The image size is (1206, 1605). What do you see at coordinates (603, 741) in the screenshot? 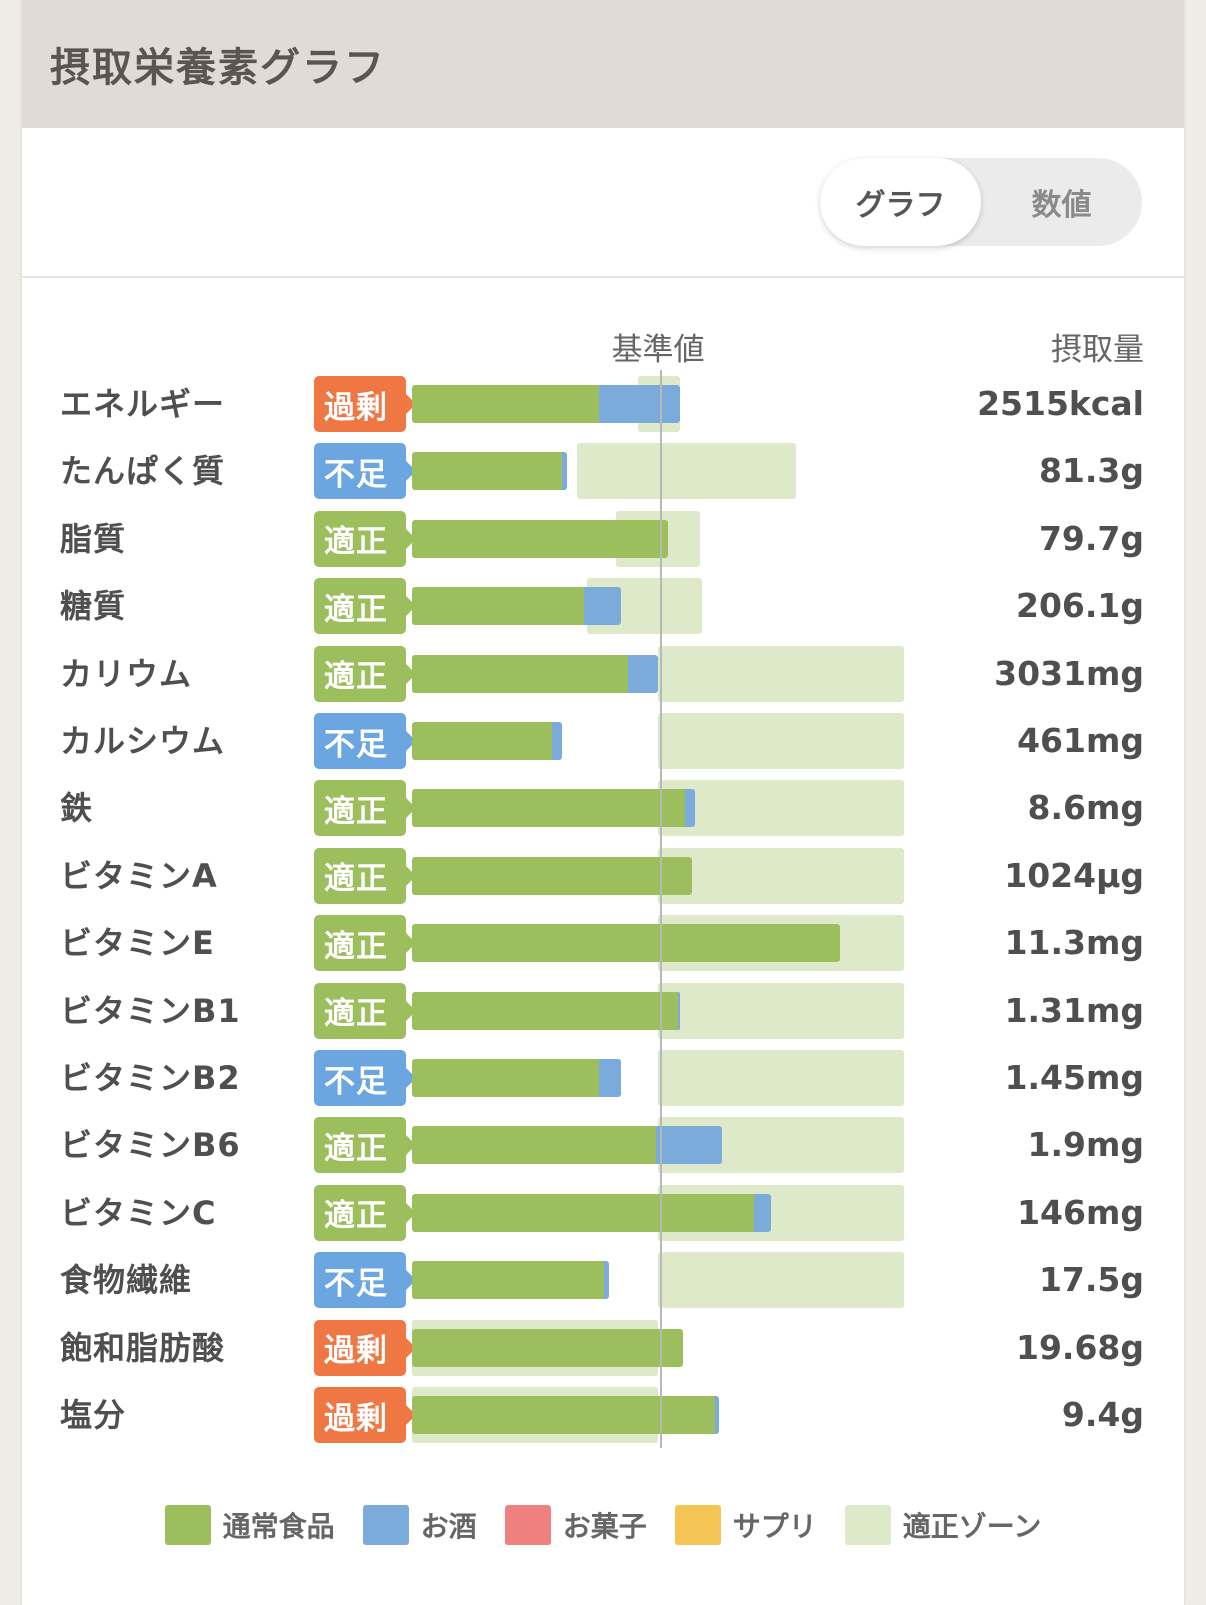
I see `nutrient-row: カルシウム 不足 461mg` at bounding box center [603, 741].